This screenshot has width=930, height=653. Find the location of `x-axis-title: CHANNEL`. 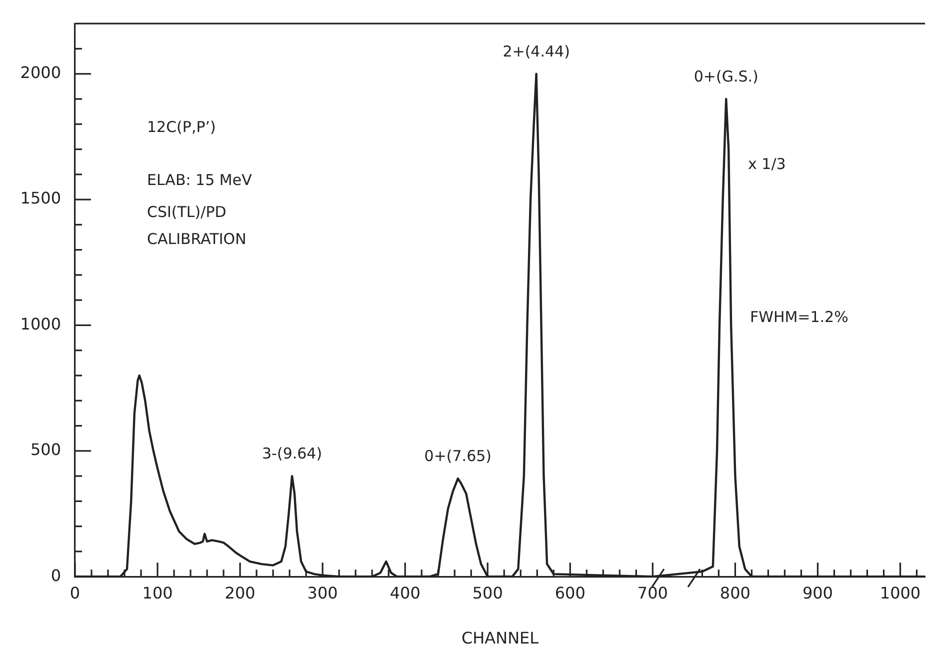

x-axis-title: CHANNEL is located at coordinates (500, 638).